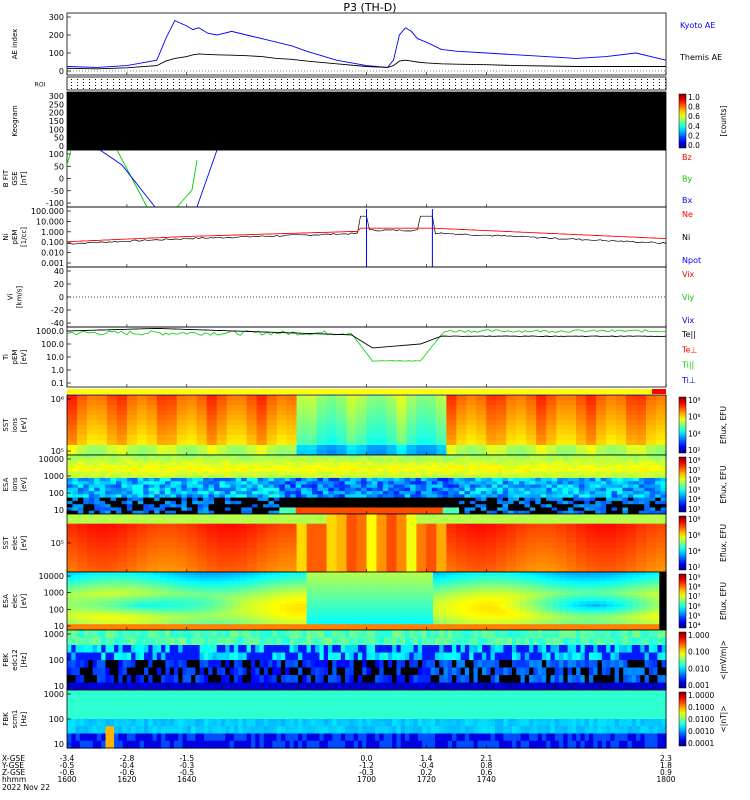  Describe the element at coordinates (59, 271) in the screenshot. I see `ytick-label: 40` at that location.